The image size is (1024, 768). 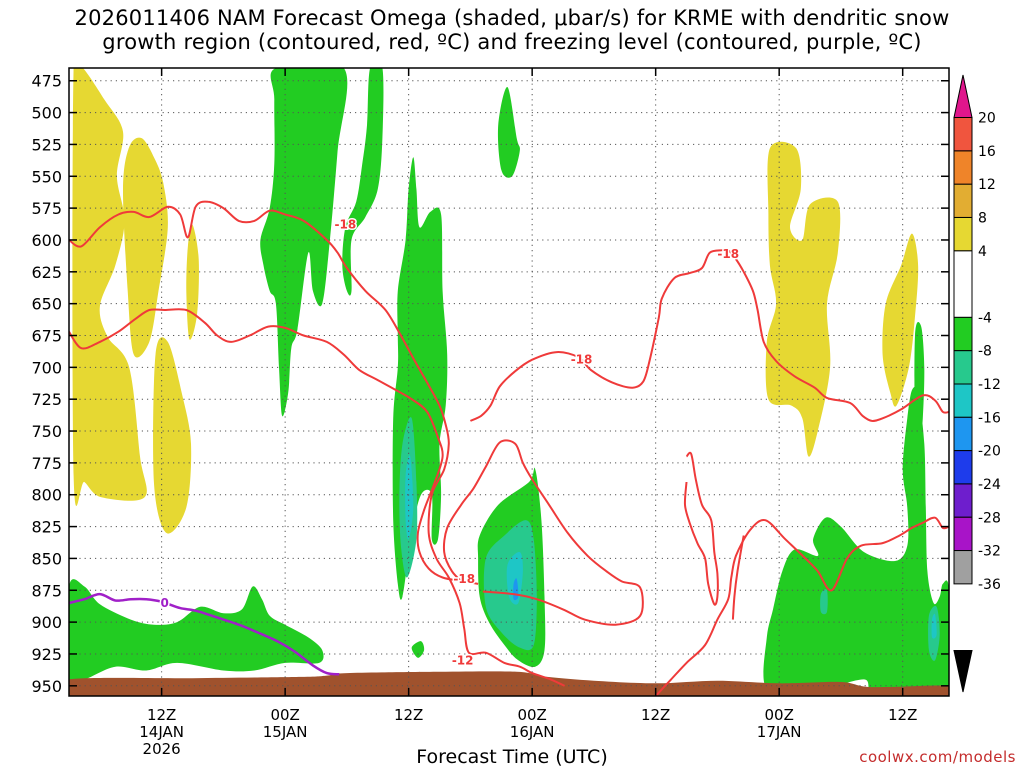 I want to click on colorbar-label: -32, so click(x=989, y=552).